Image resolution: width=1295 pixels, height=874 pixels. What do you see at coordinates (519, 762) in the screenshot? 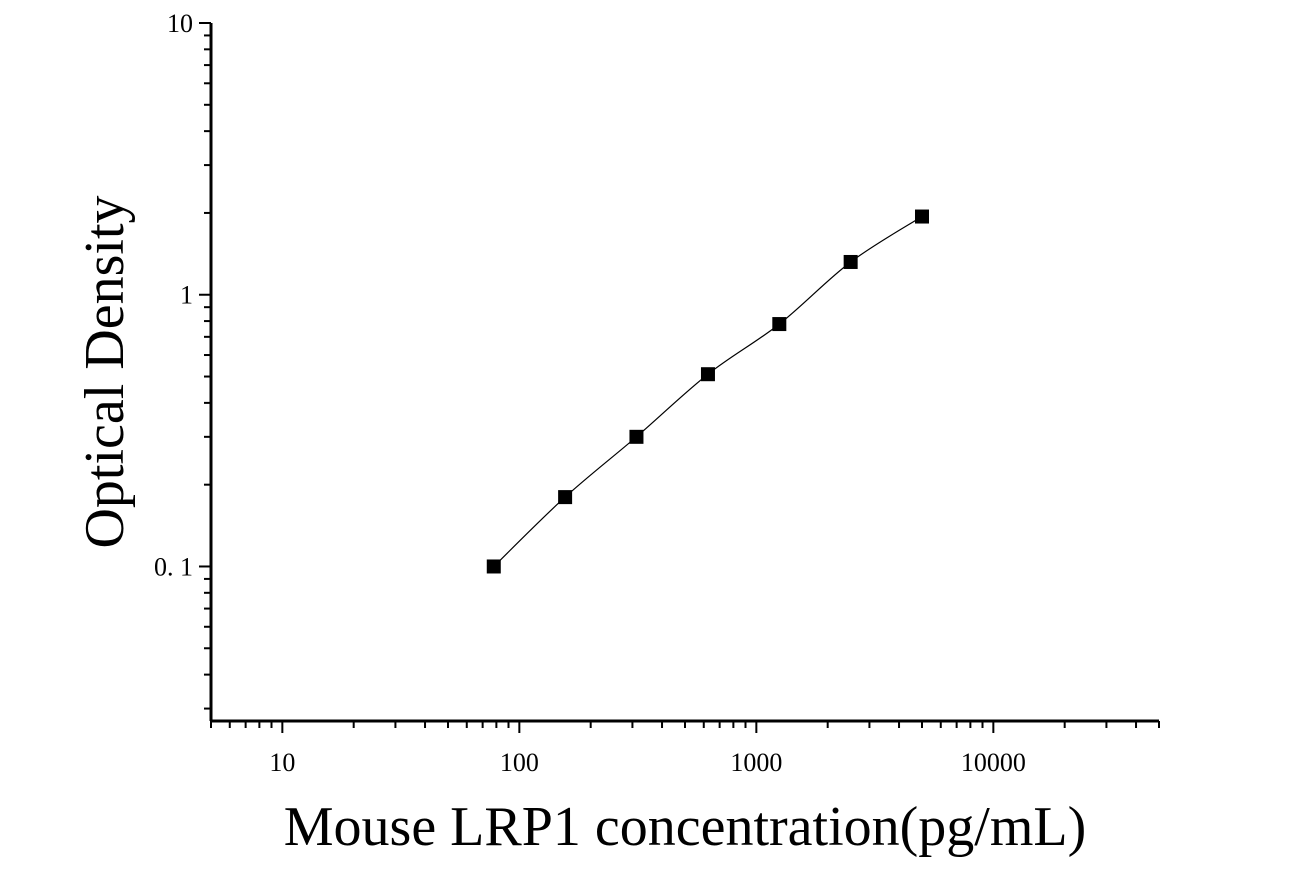
I see `x-tick-label: 100` at bounding box center [519, 762].